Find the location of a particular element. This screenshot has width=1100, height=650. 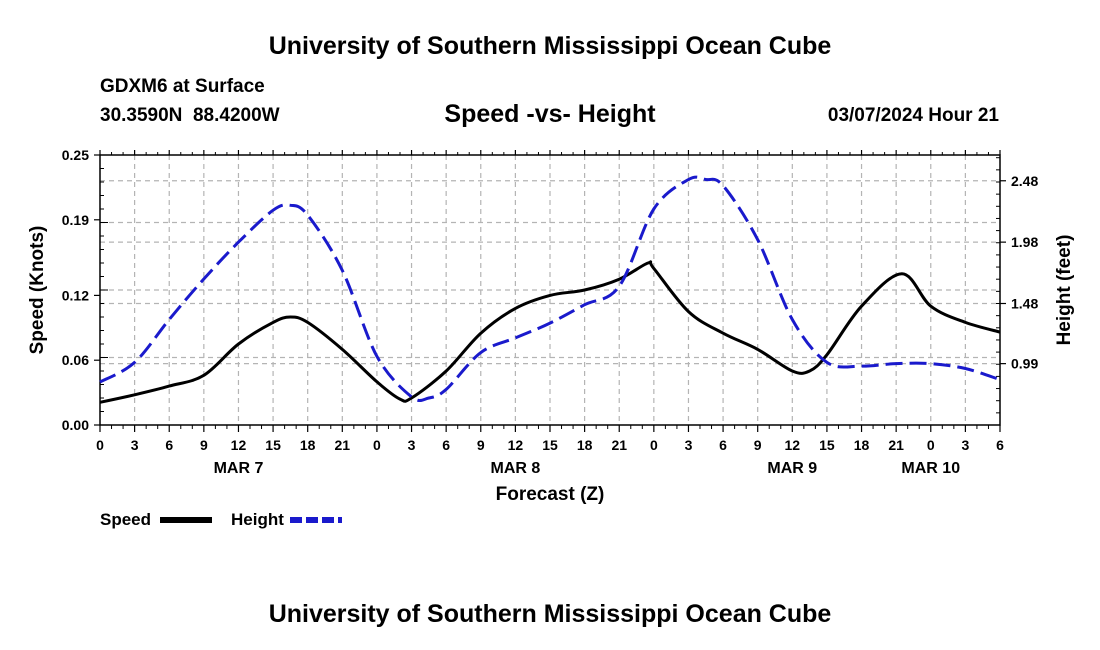

issue-time: 03/07/2024 Hour 21 is located at coordinates (913, 115).